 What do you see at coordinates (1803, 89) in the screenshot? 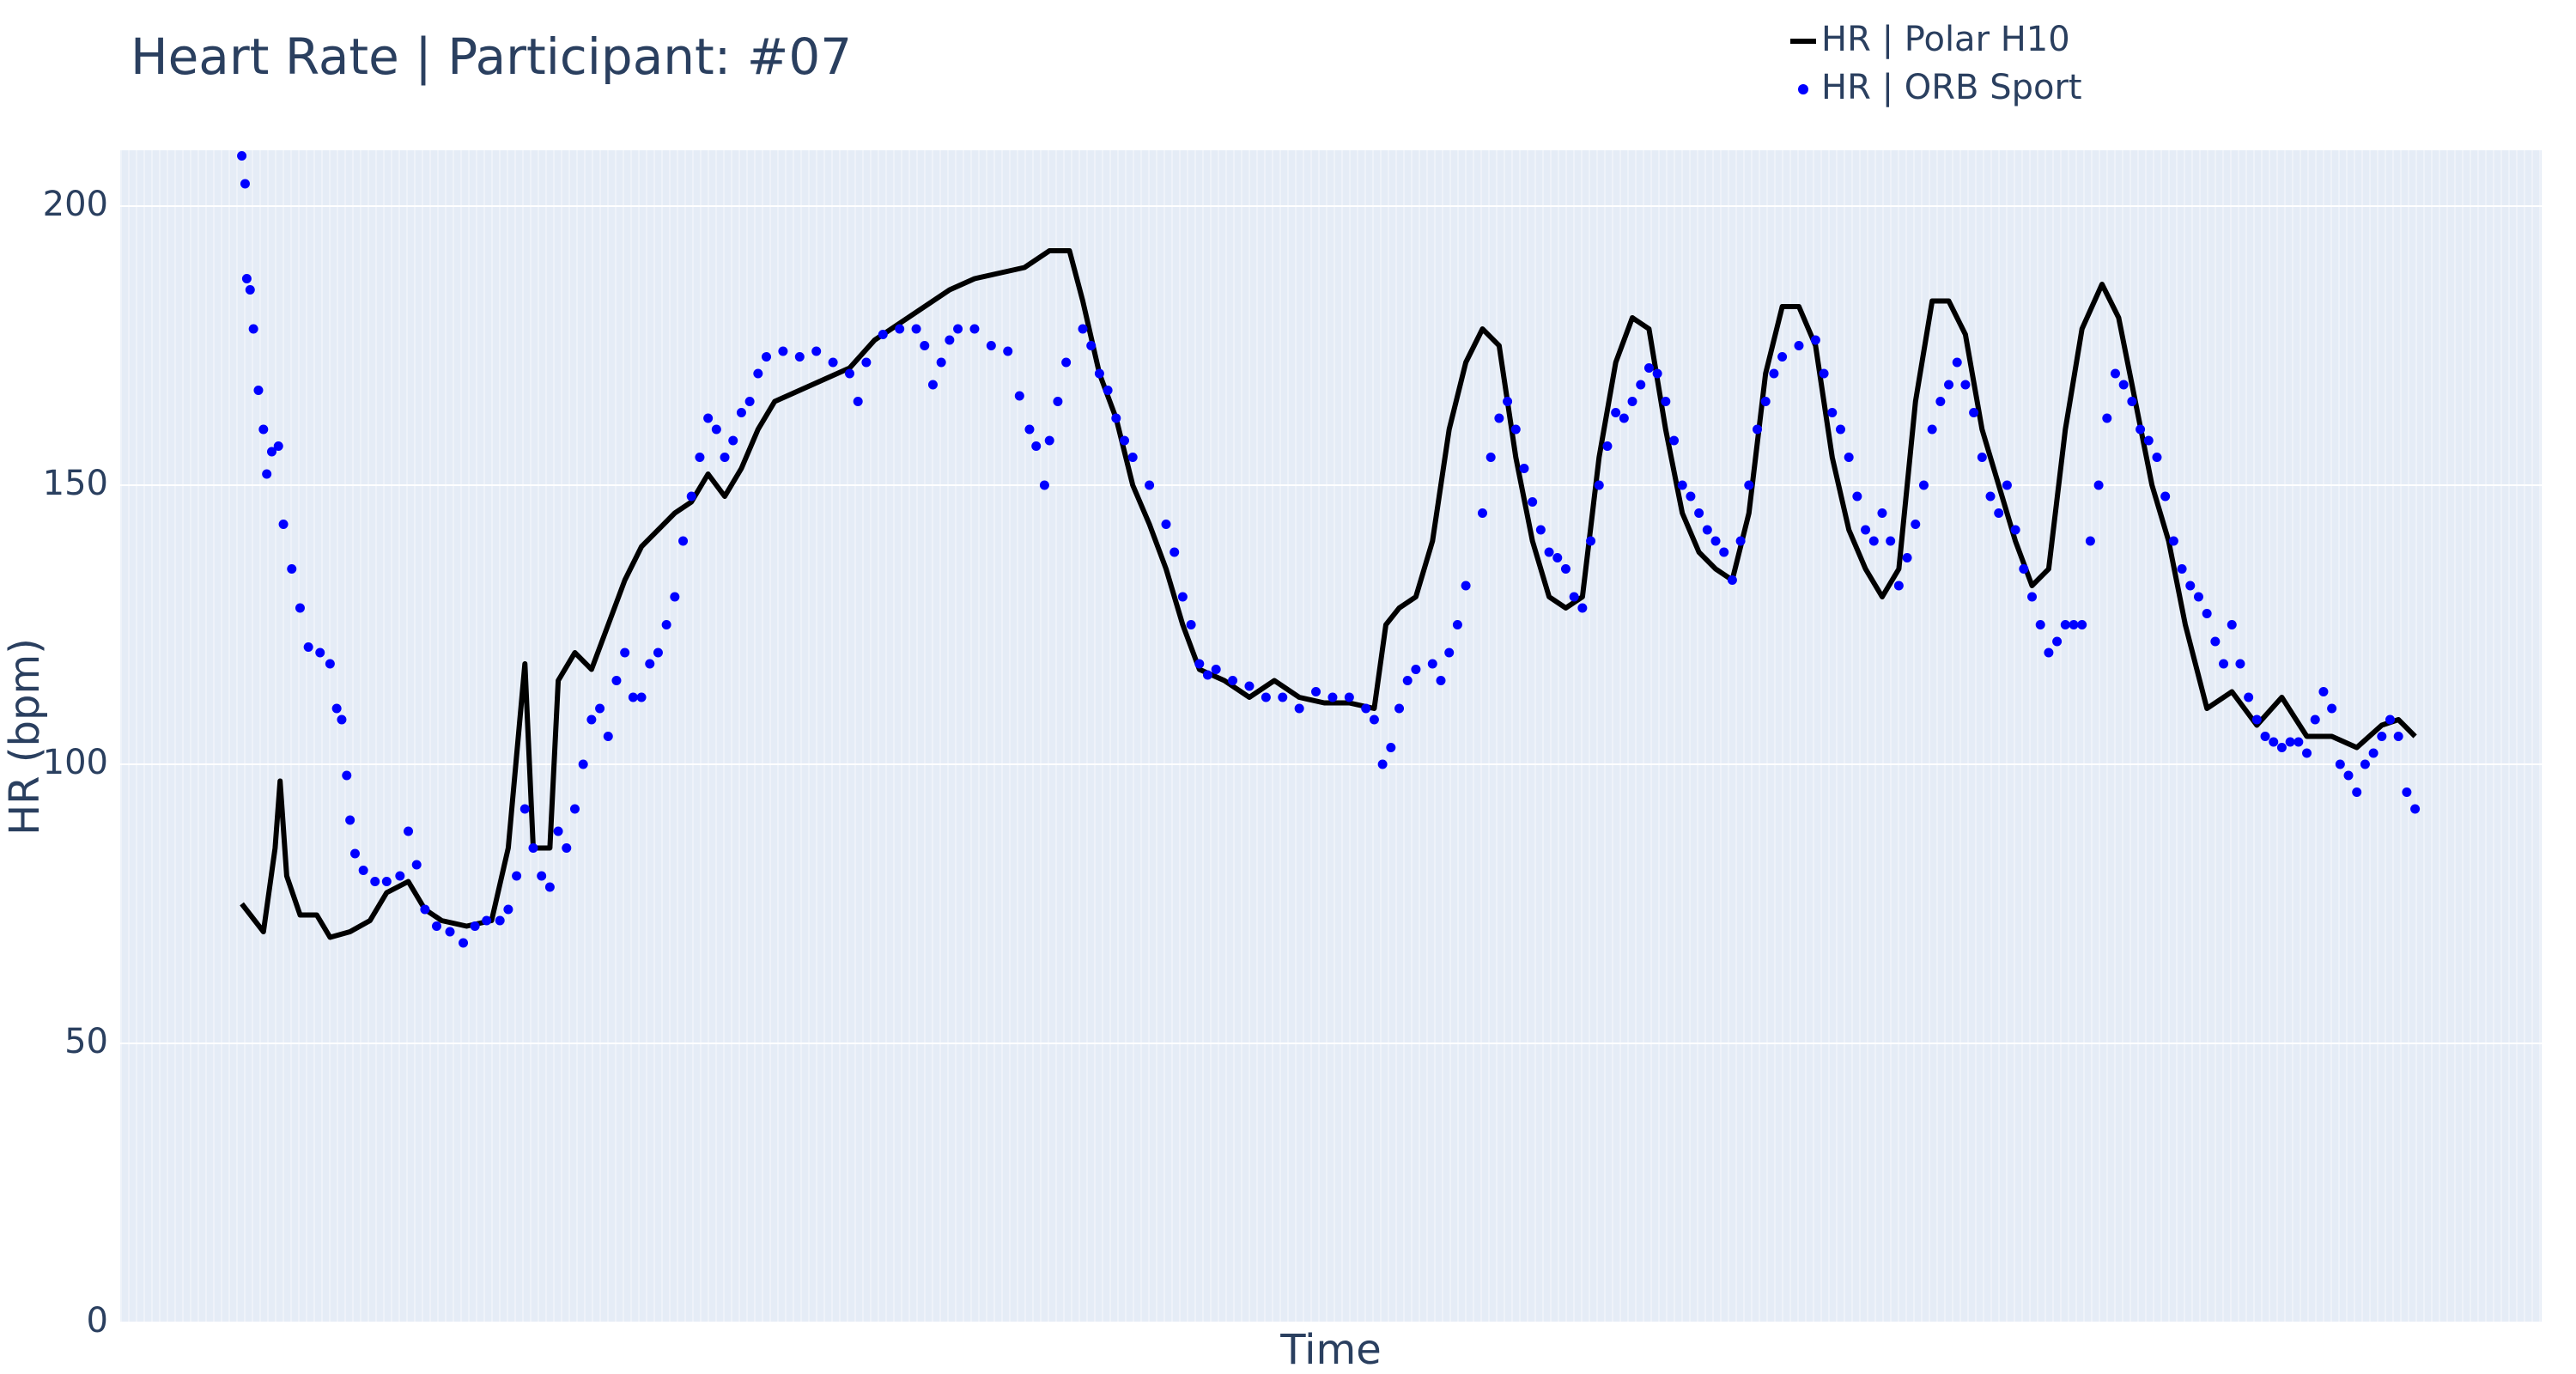
I see `legend-symbol` at bounding box center [1803, 89].